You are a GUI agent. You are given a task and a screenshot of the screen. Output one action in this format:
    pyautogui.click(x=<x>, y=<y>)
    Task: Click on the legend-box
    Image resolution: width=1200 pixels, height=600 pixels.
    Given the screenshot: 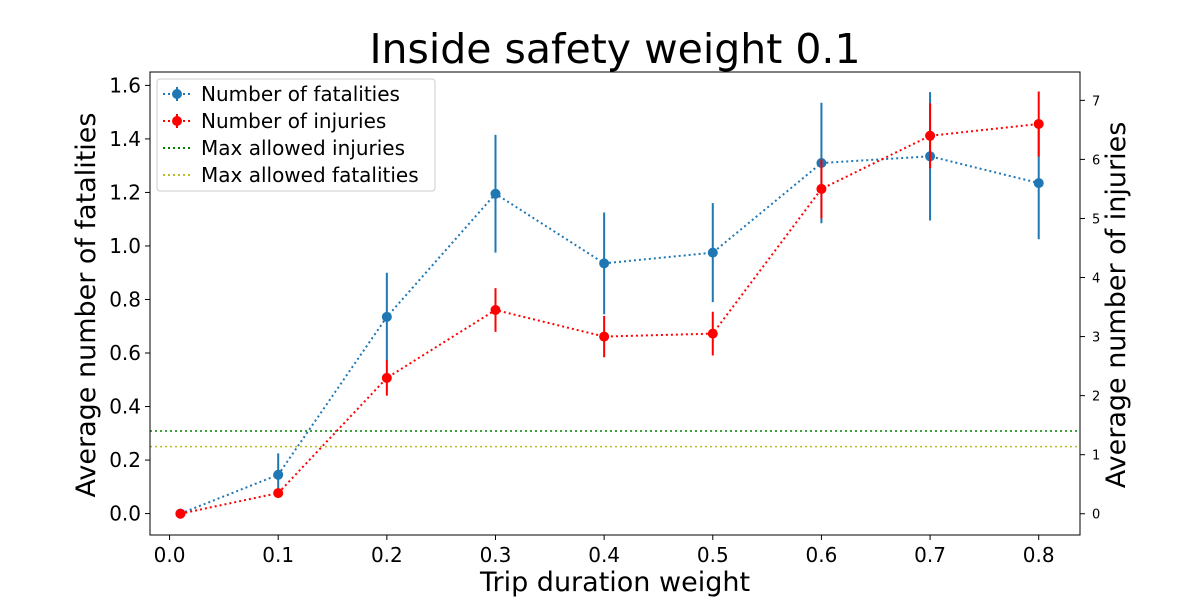 What is the action you would take?
    pyautogui.click(x=296, y=135)
    